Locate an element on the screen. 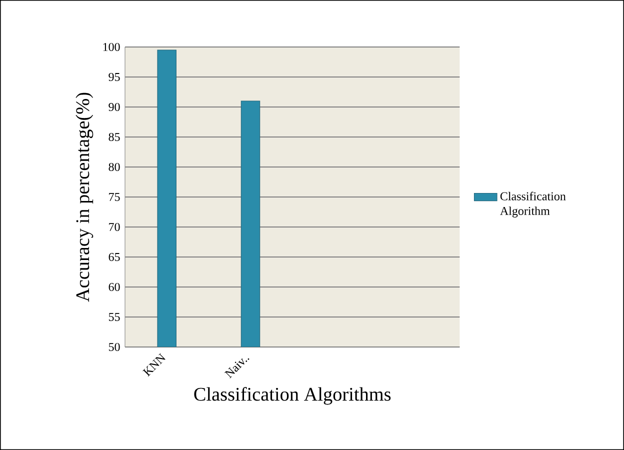 The height and width of the screenshot is (450, 624). legend-label: Classification Algorithm is located at coordinates (533, 205).